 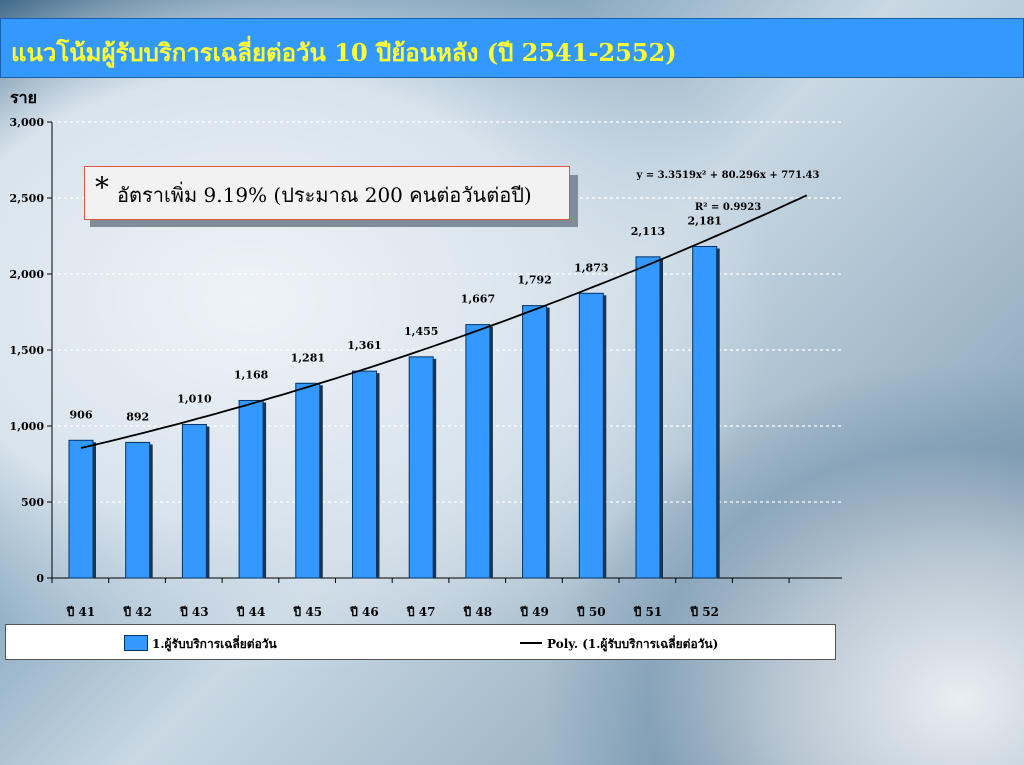 I want to click on bar-value-label: 2,113, so click(x=648, y=231).